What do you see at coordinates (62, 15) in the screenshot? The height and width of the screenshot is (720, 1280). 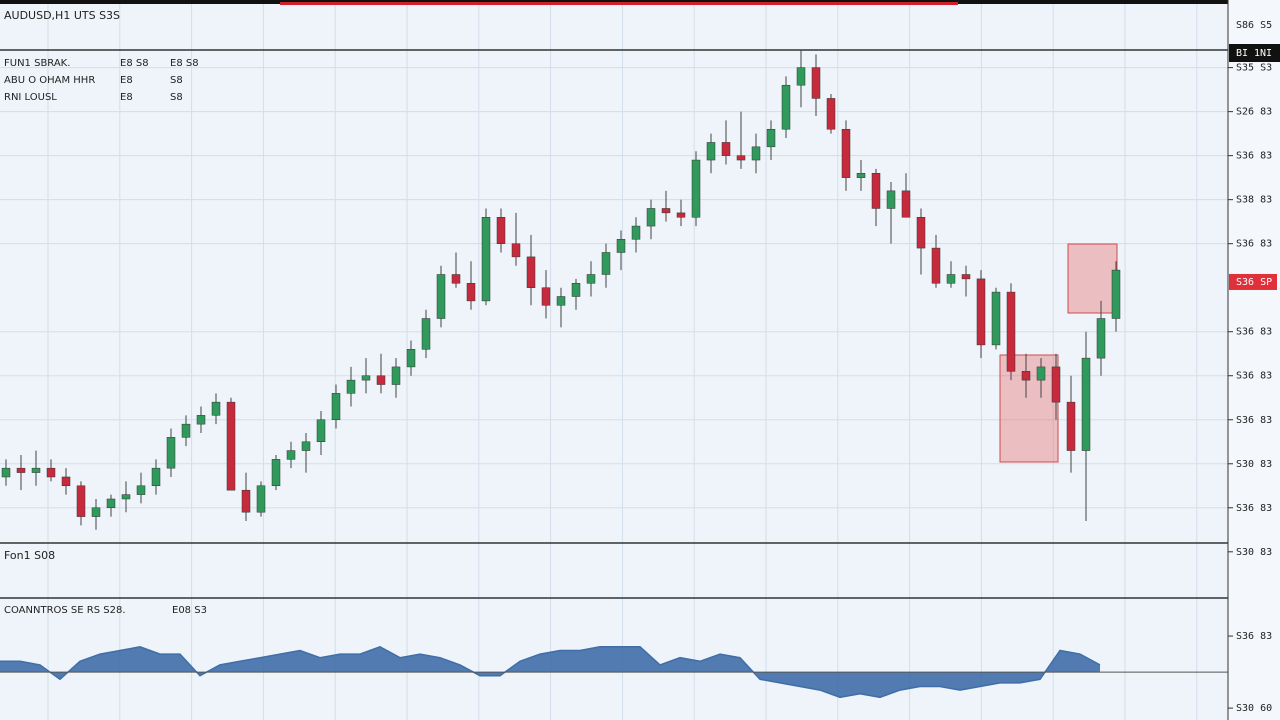 I see `symbol-title: AUDUSD,H1 UTS S3S` at bounding box center [62, 15].